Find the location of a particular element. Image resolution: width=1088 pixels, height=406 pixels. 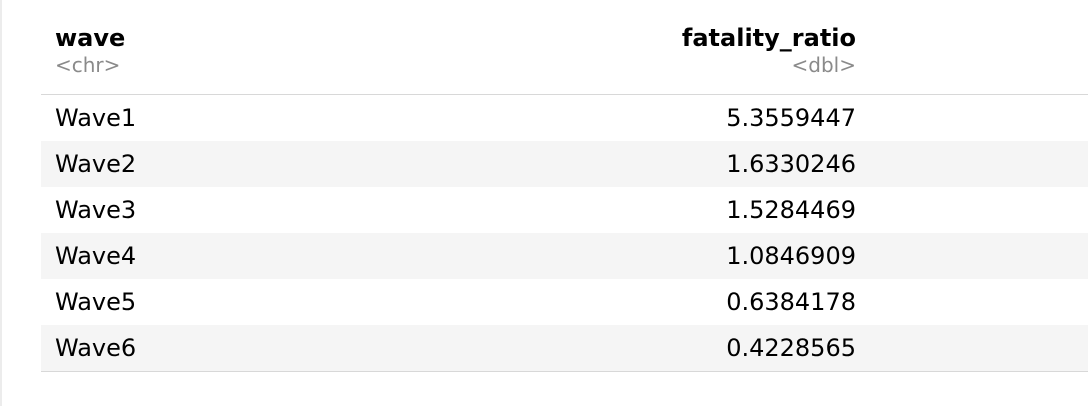

cell-fatality-ratio: 0.4228565 is located at coordinates (649, 348).